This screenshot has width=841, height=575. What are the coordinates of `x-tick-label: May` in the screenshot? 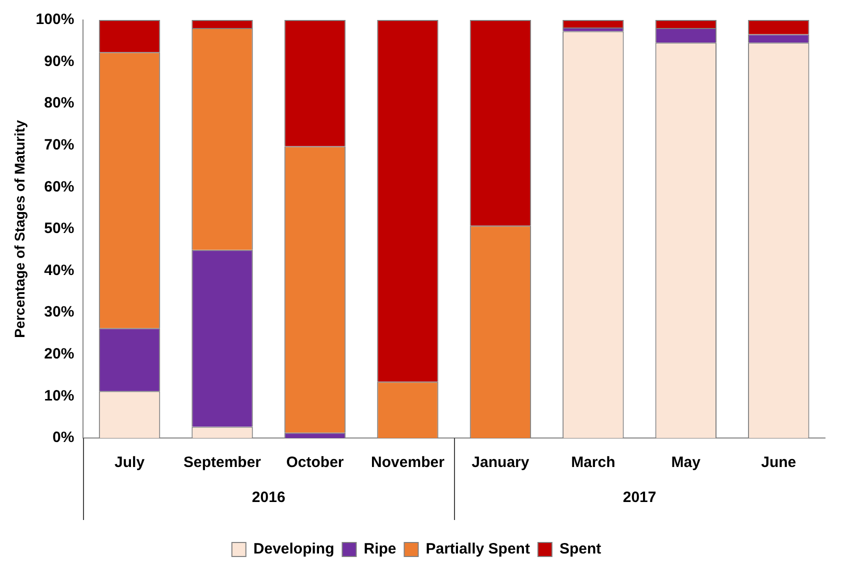 It's located at (686, 463).